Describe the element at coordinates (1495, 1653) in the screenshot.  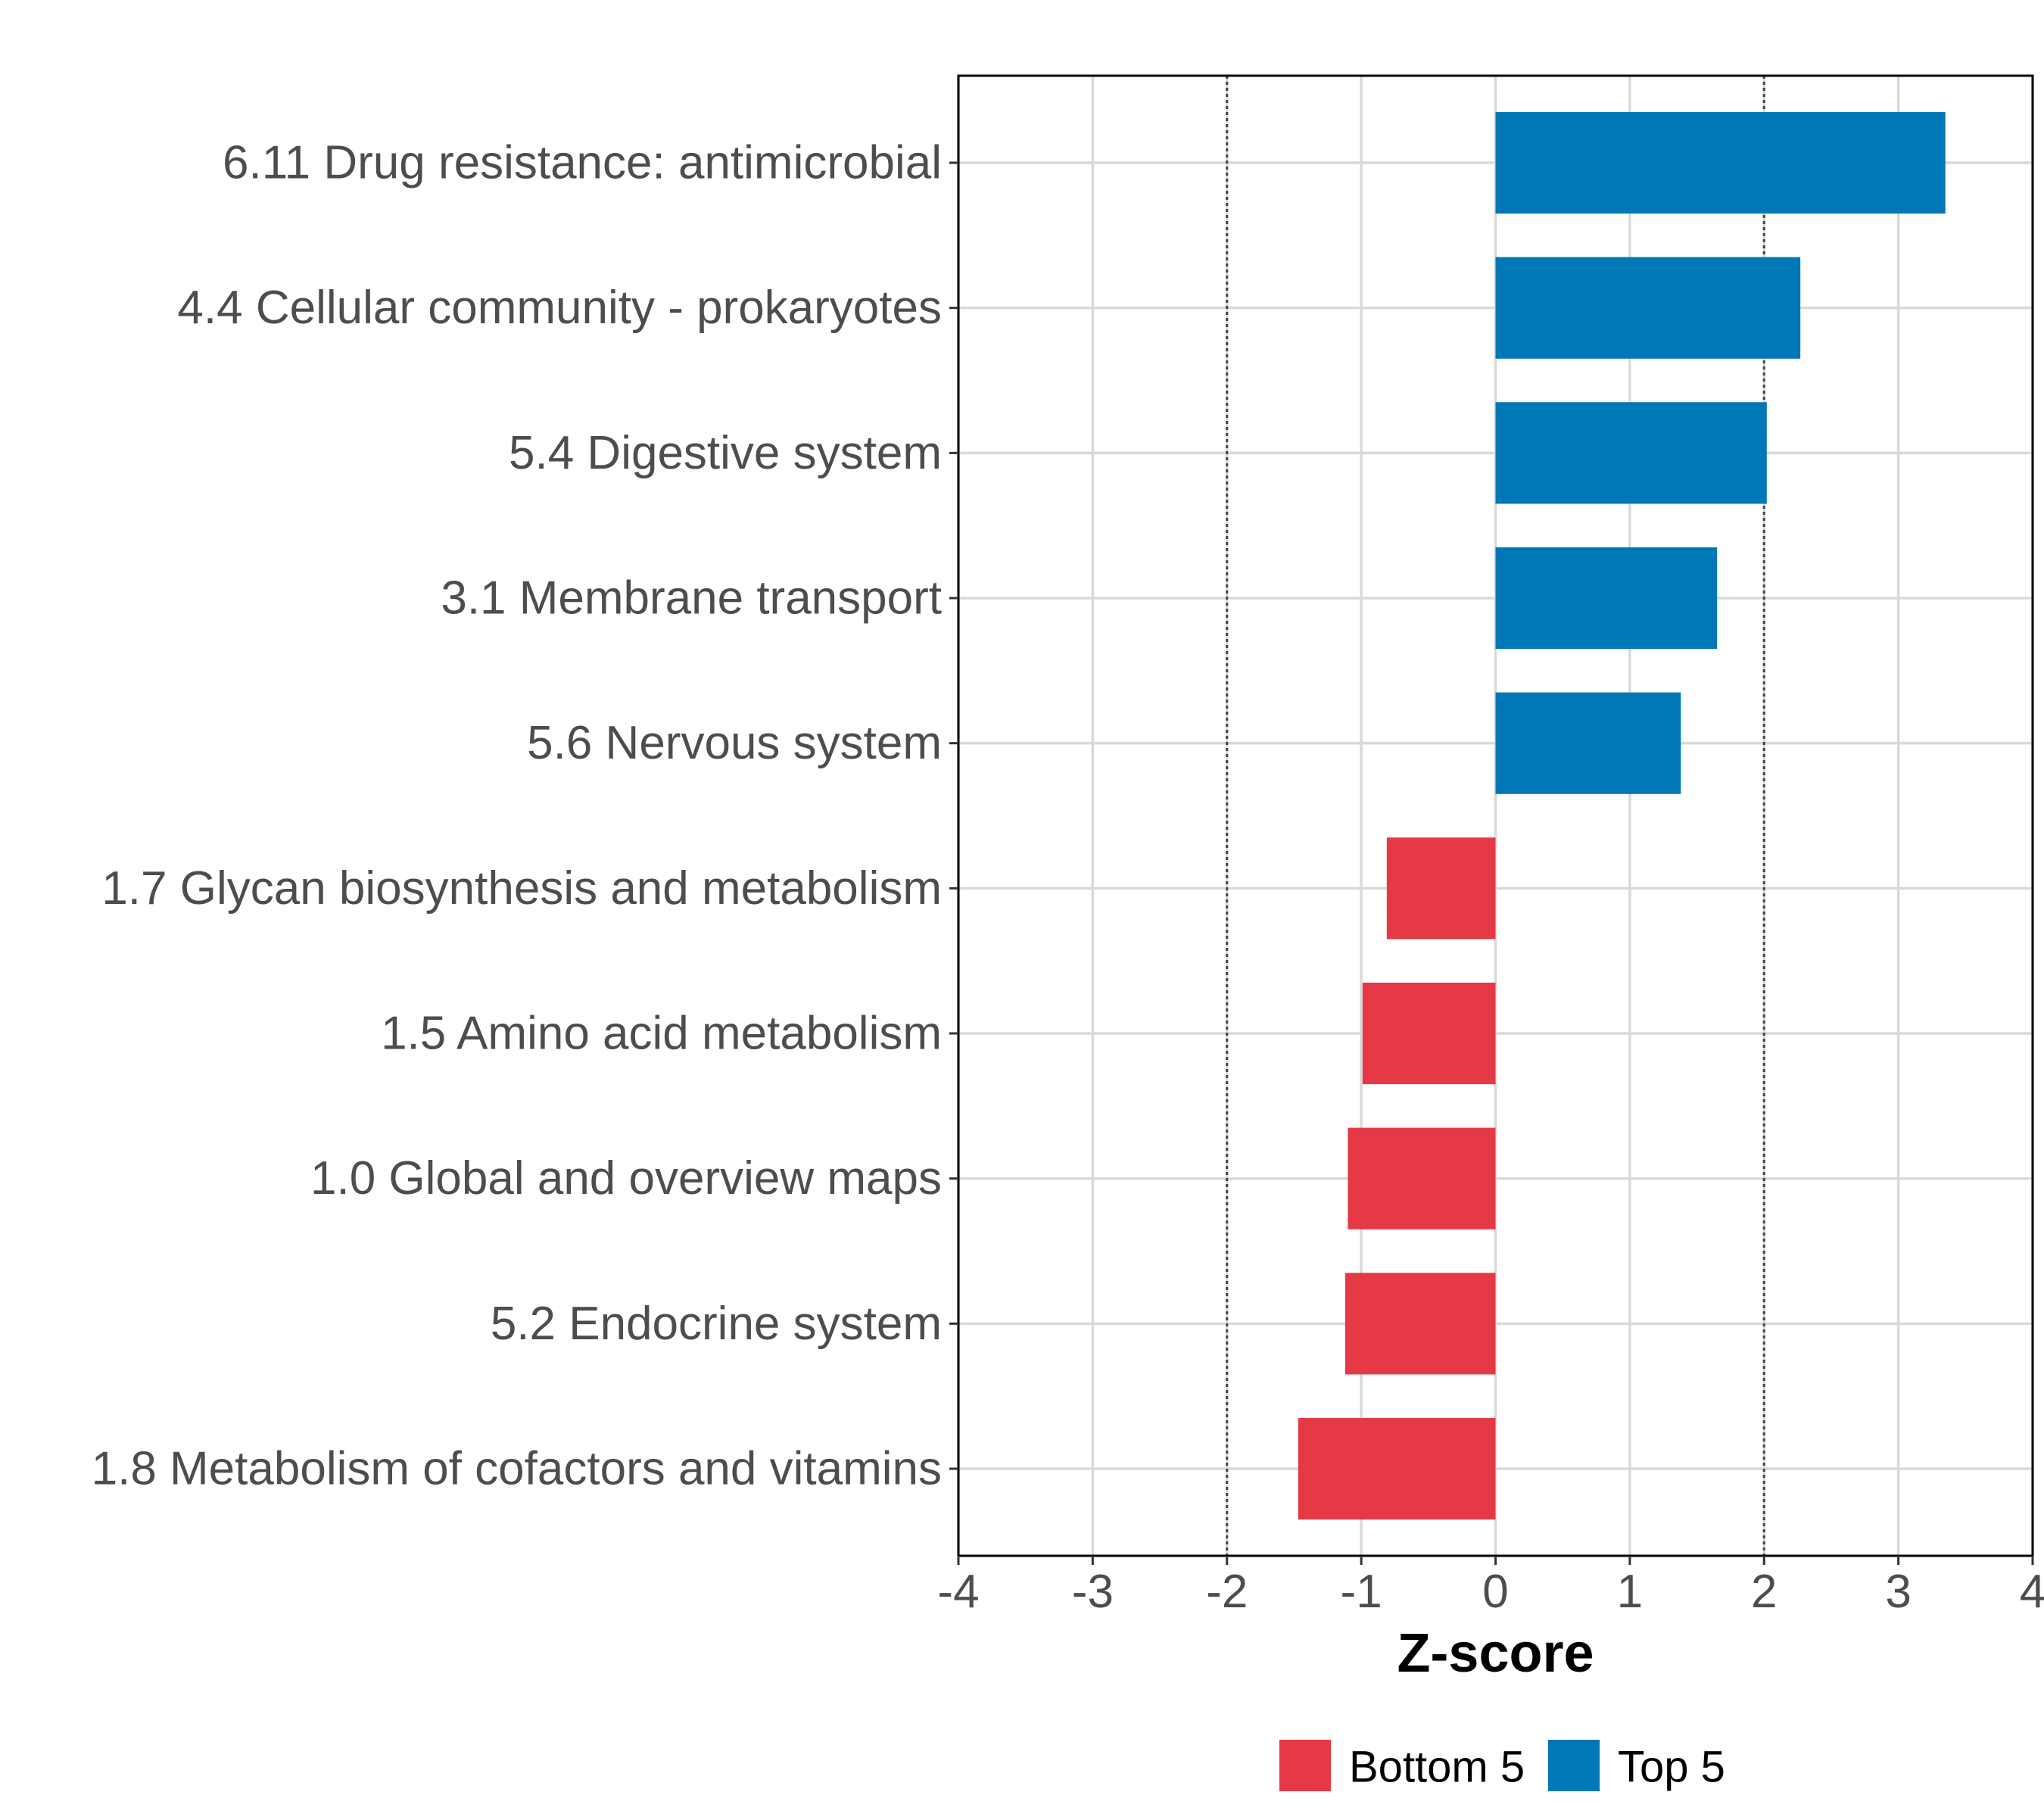
I see `x-axis-title: Z-score` at that location.